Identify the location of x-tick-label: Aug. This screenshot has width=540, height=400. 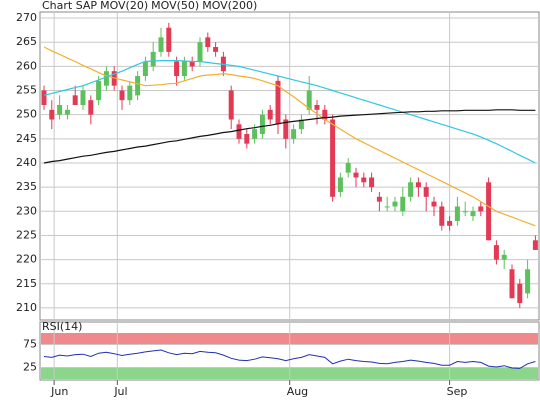
(297, 391).